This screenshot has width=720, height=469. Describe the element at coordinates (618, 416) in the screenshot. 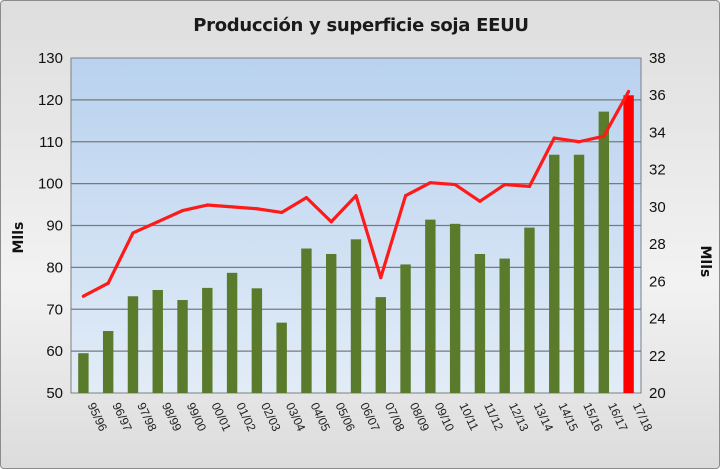

I see `x-tick-label: 16/17` at that location.